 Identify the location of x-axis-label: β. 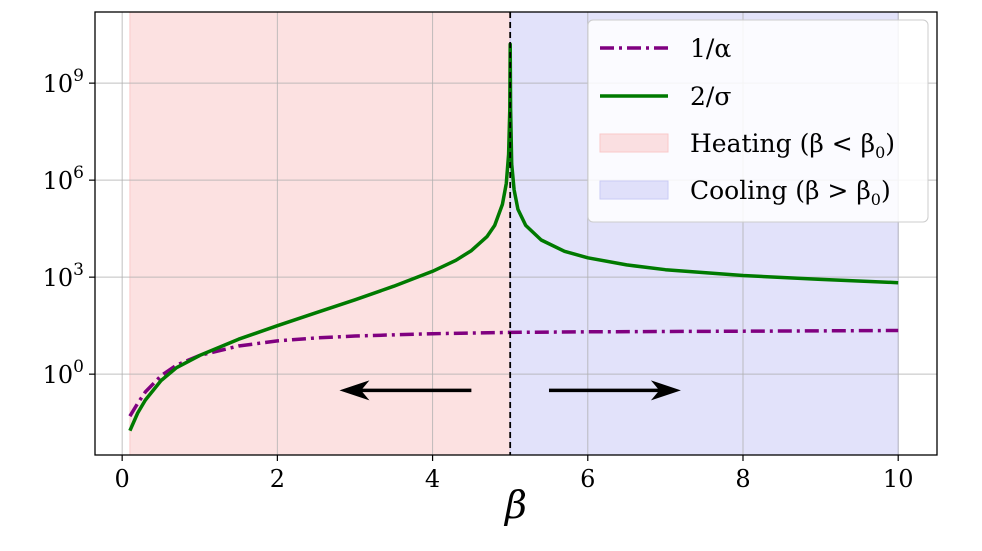
(515, 505).